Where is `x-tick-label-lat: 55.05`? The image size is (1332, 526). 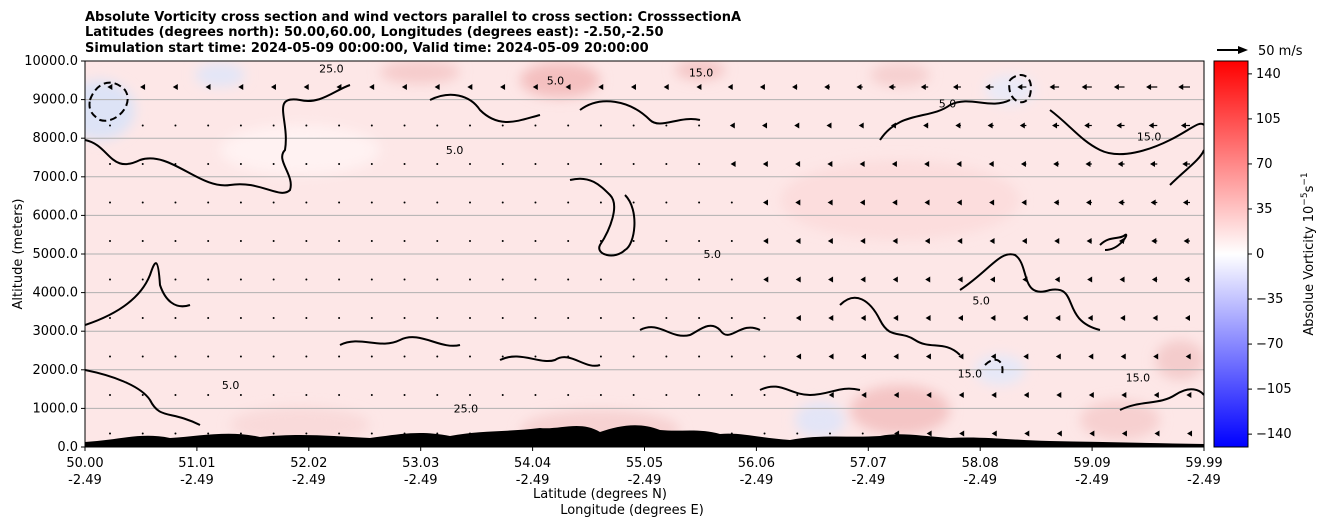
x-tick-label-lat: 55.05 is located at coordinates (644, 463).